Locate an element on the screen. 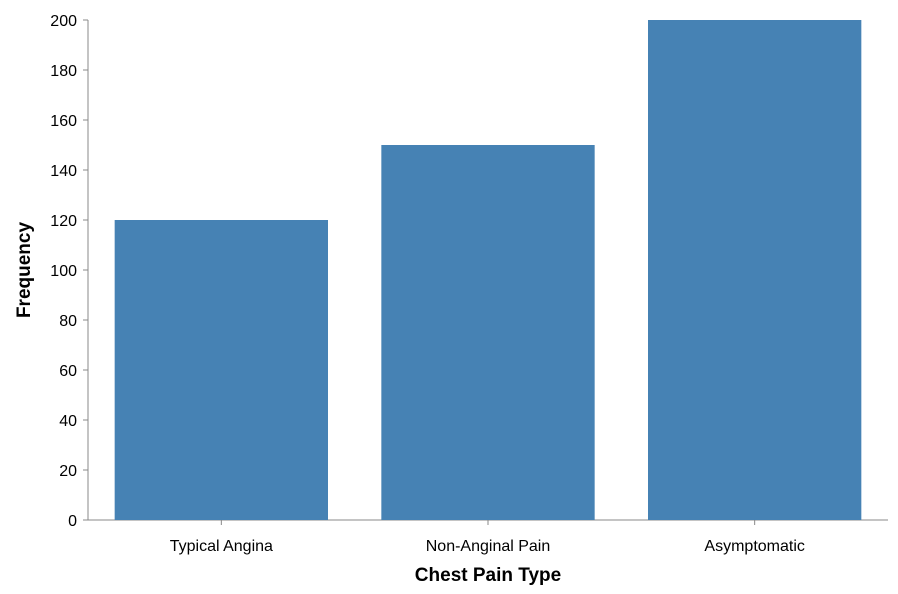 The image size is (898, 594). y-tick-label: 200 is located at coordinates (63, 21).